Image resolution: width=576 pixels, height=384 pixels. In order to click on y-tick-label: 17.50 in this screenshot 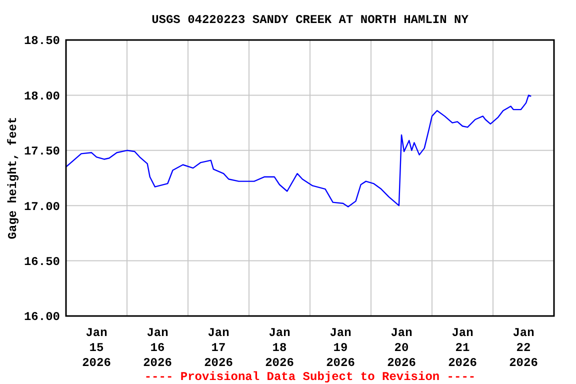, I will do `click(42, 151)`.